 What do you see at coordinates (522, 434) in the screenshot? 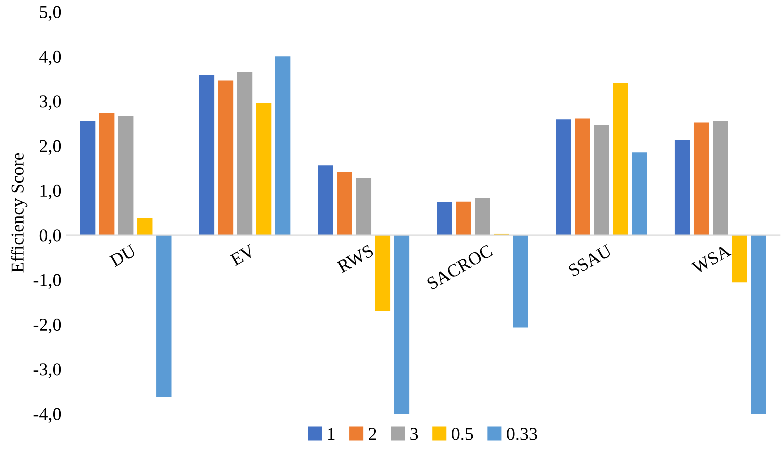
I see `legend-label: 0.33` at bounding box center [522, 434].